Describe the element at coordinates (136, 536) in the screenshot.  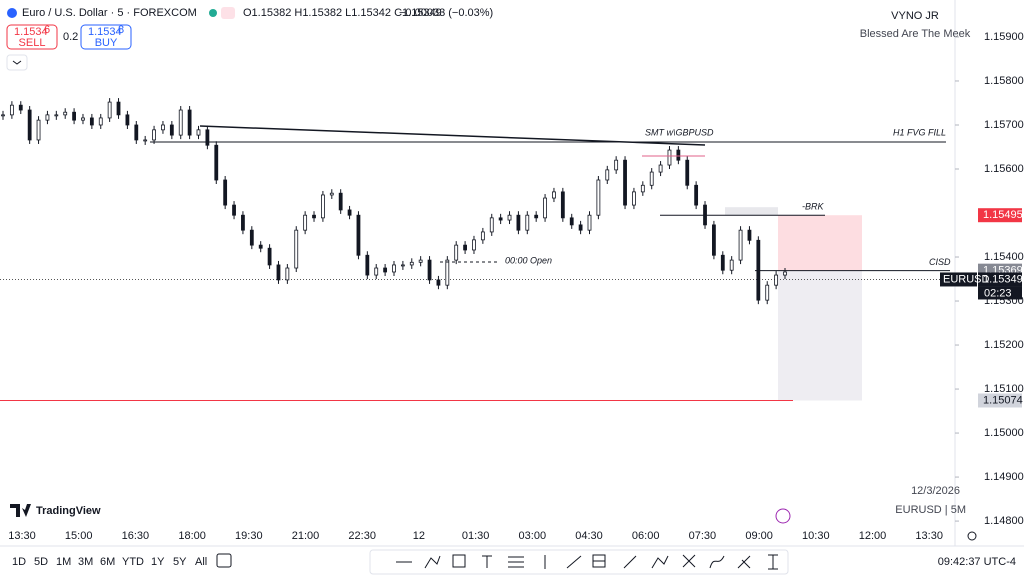
I see `x-tick-label: 16:30` at that location.